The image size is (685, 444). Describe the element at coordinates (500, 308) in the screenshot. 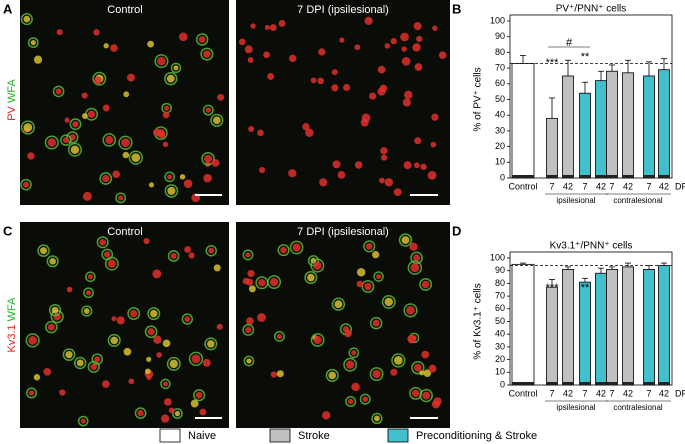

I see `y-tick-label: 60` at that location.